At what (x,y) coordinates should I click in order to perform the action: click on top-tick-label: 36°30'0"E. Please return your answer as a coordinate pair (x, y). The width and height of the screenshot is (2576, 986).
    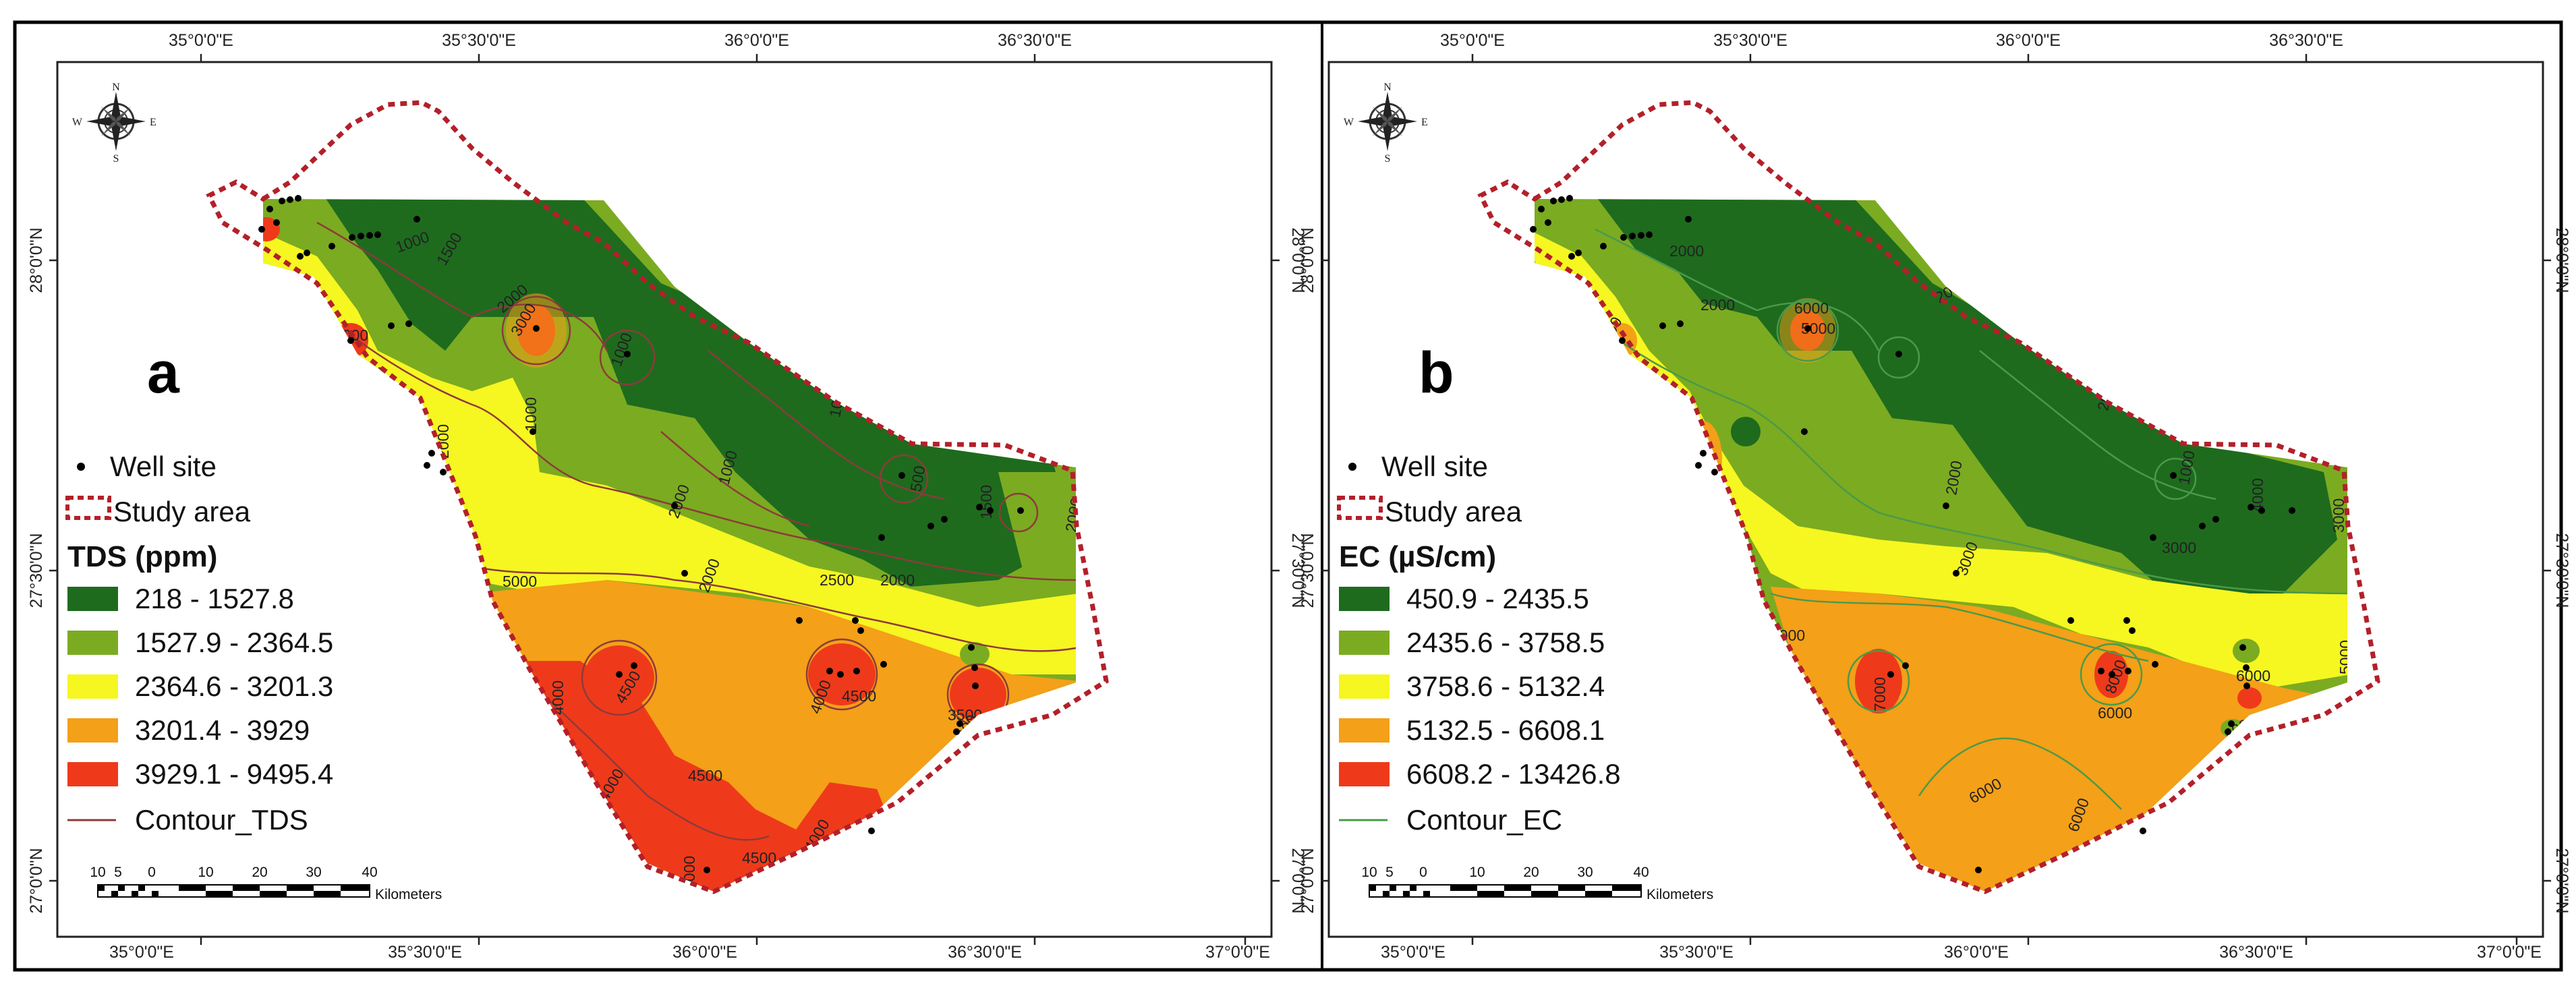
    Looking at the image, I should click on (1035, 40).